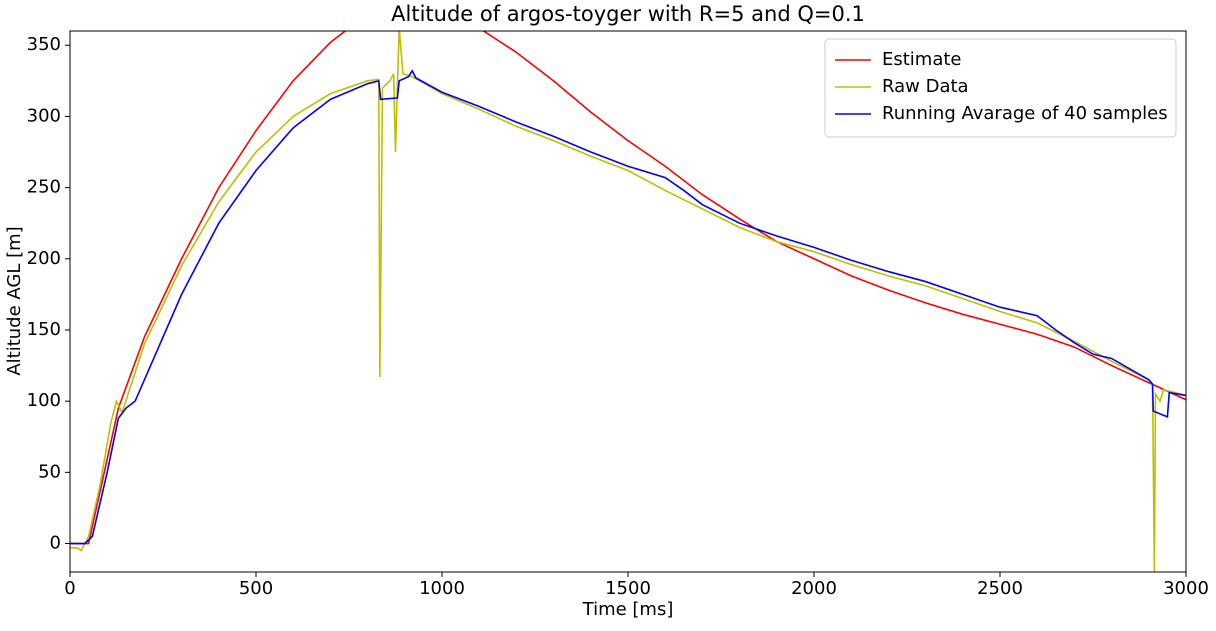  What do you see at coordinates (44, 115) in the screenshot?
I see `y-tick-label: 300` at bounding box center [44, 115].